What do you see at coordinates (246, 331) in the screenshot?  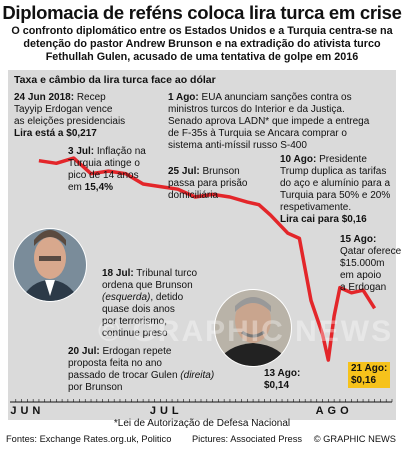 I see `watermark: © GRAPHIC NEWS` at bounding box center [246, 331].